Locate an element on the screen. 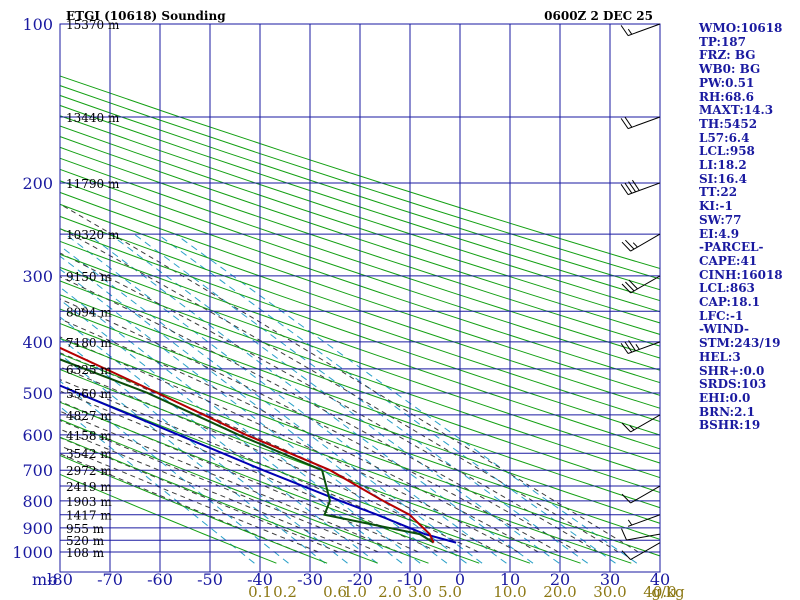 This screenshot has height=600, width=800. pressure-tick-label: 1000 is located at coordinates (32, 552).